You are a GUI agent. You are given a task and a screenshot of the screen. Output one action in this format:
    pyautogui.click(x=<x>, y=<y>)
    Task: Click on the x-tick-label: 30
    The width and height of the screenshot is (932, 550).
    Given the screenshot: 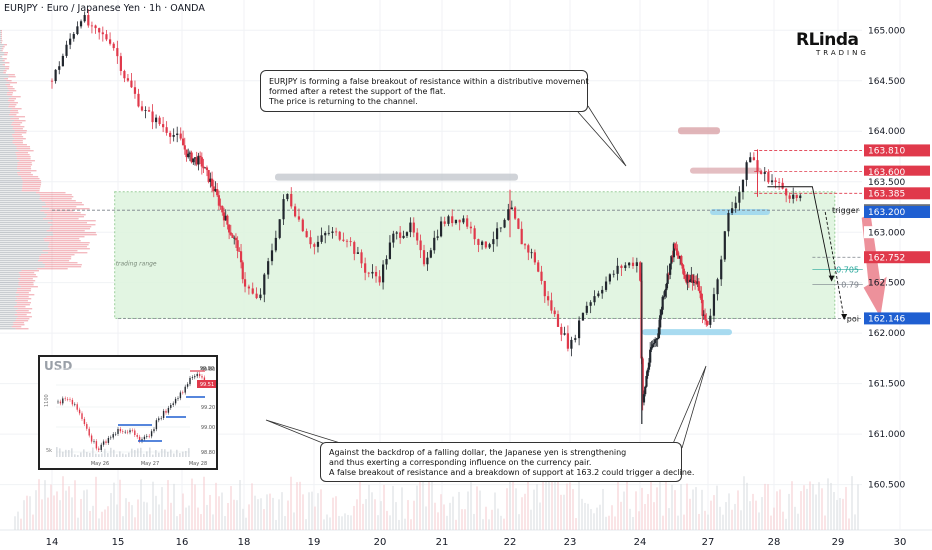 What is the action you would take?
    pyautogui.click(x=900, y=542)
    